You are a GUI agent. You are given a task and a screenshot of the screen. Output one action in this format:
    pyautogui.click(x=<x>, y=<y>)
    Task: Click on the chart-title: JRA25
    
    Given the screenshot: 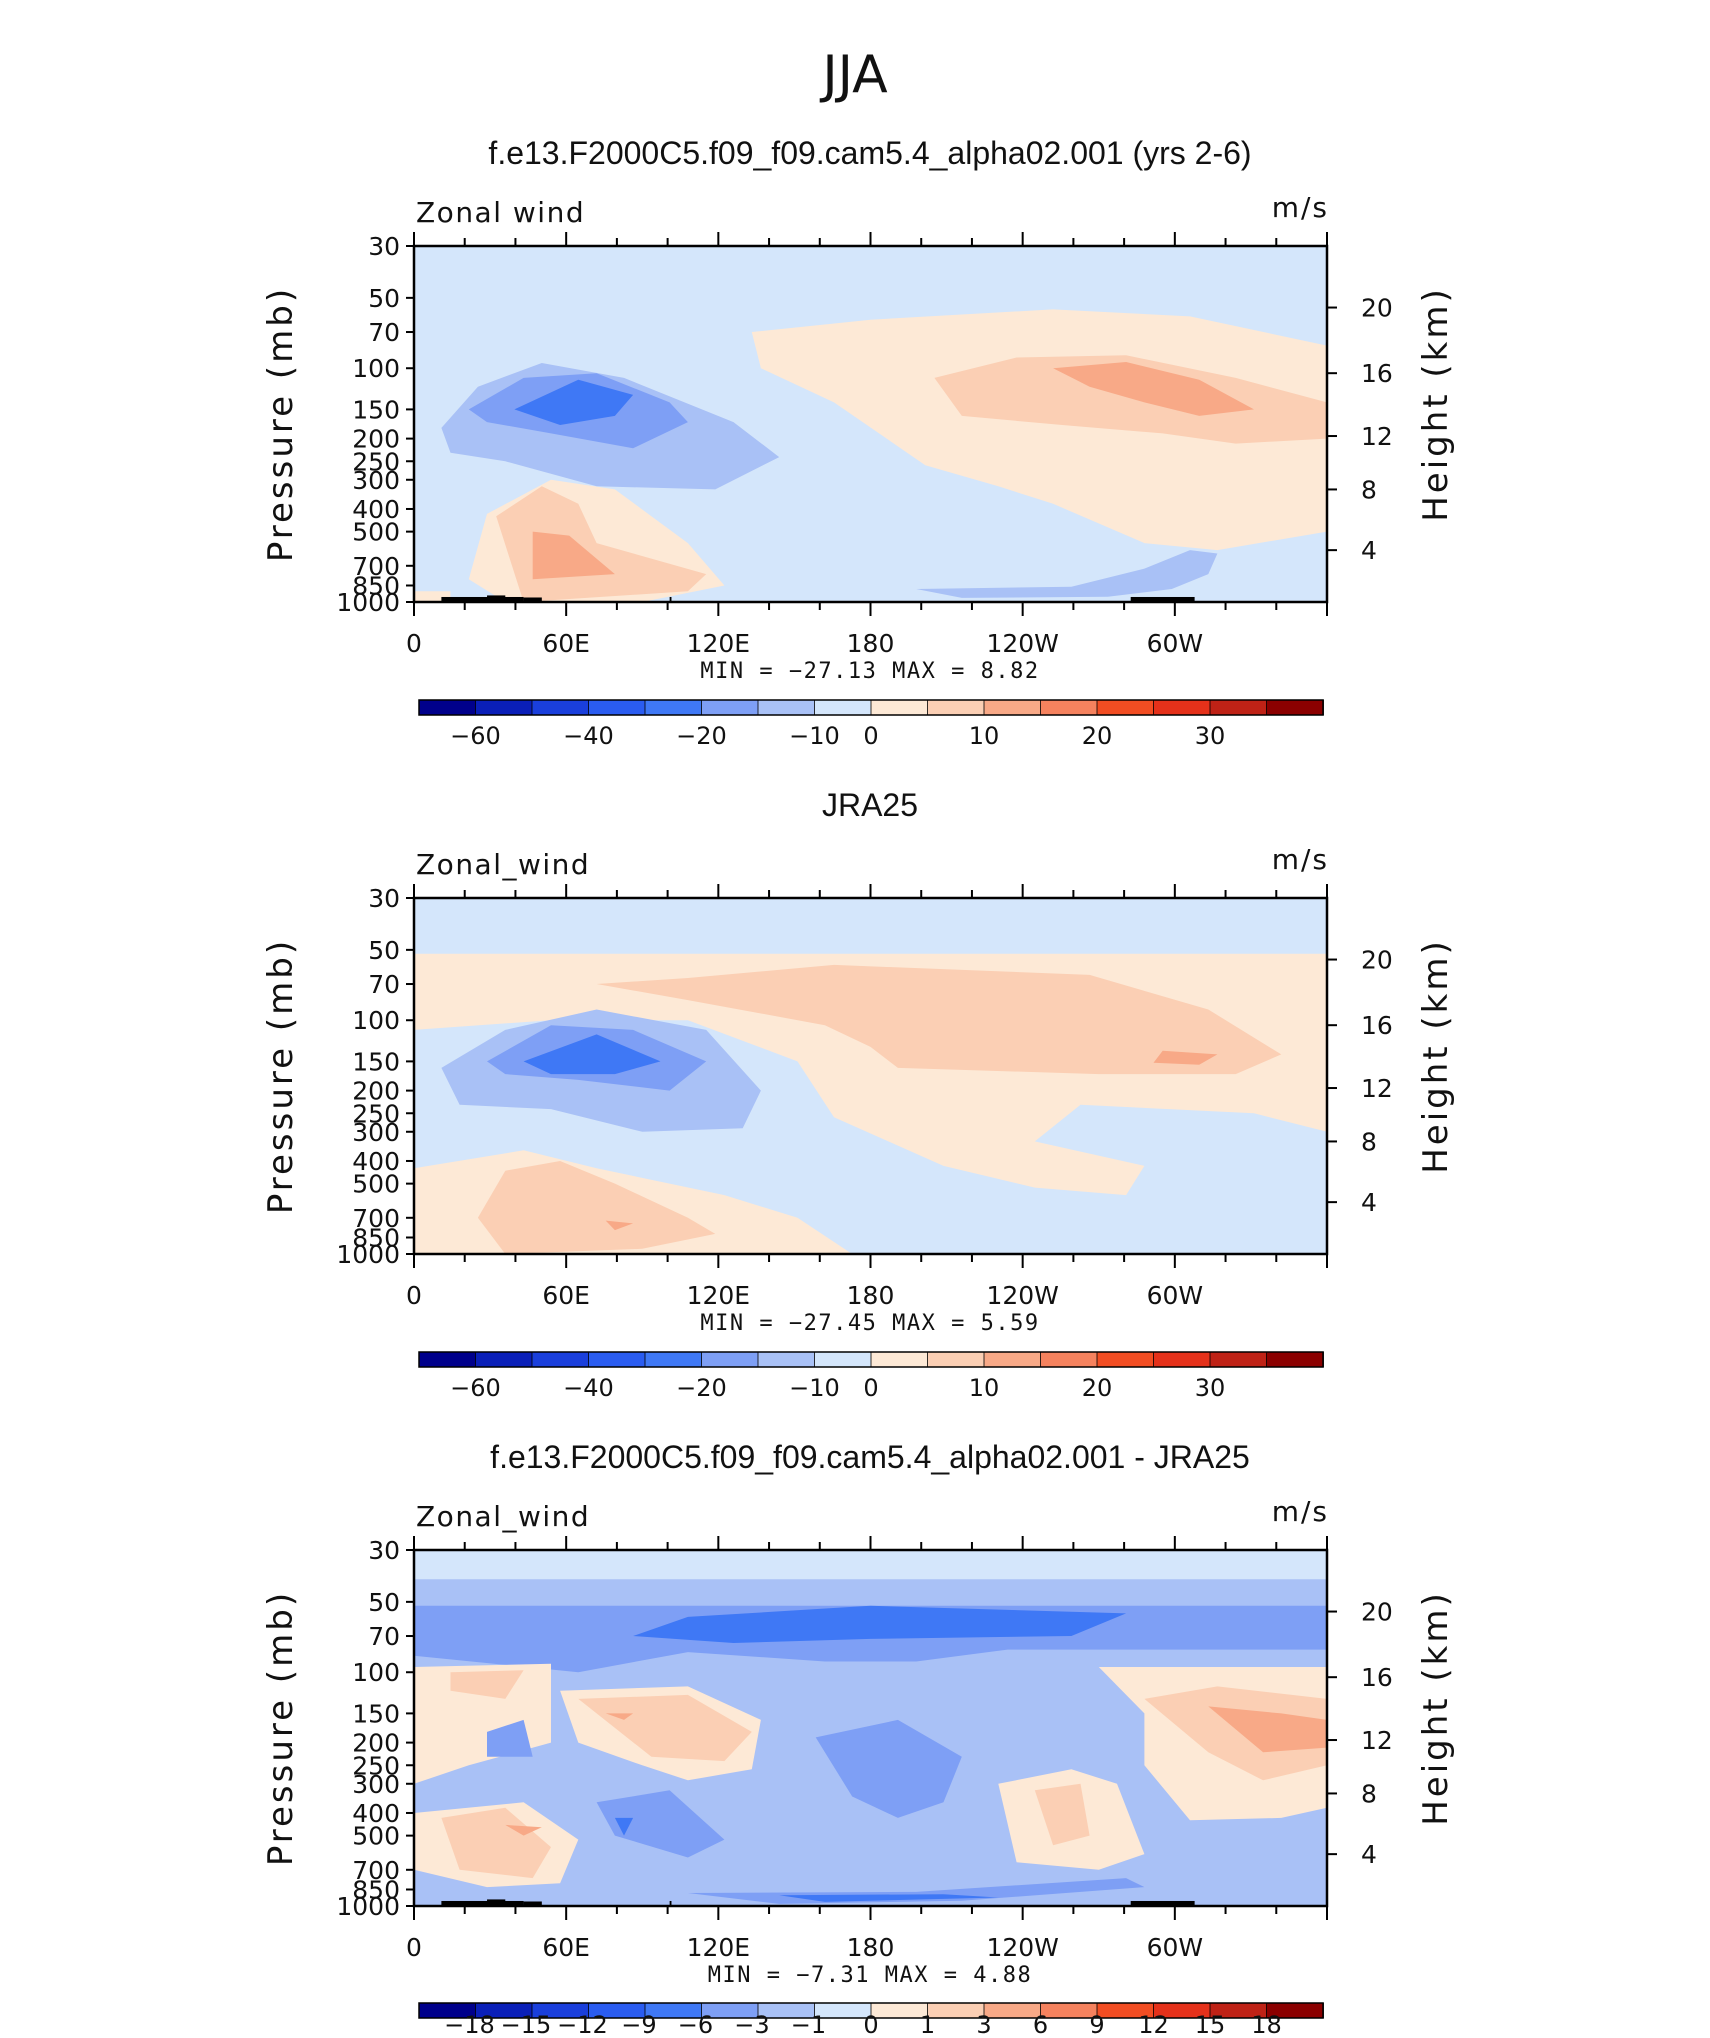 What is the action you would take?
    pyautogui.click(x=870, y=805)
    